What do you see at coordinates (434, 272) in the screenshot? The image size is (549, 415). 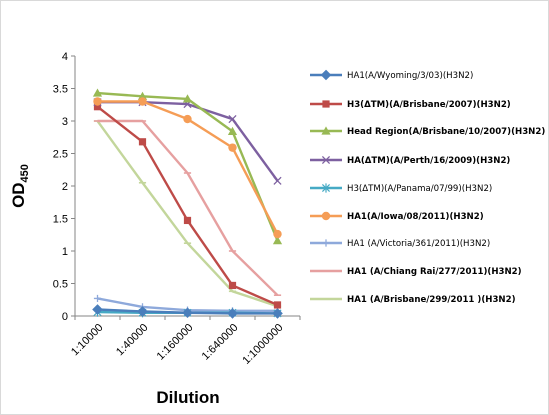 I see `legend-label: HA1 (A/Chiang Rai/277/2011)(H3N2)` at bounding box center [434, 272].